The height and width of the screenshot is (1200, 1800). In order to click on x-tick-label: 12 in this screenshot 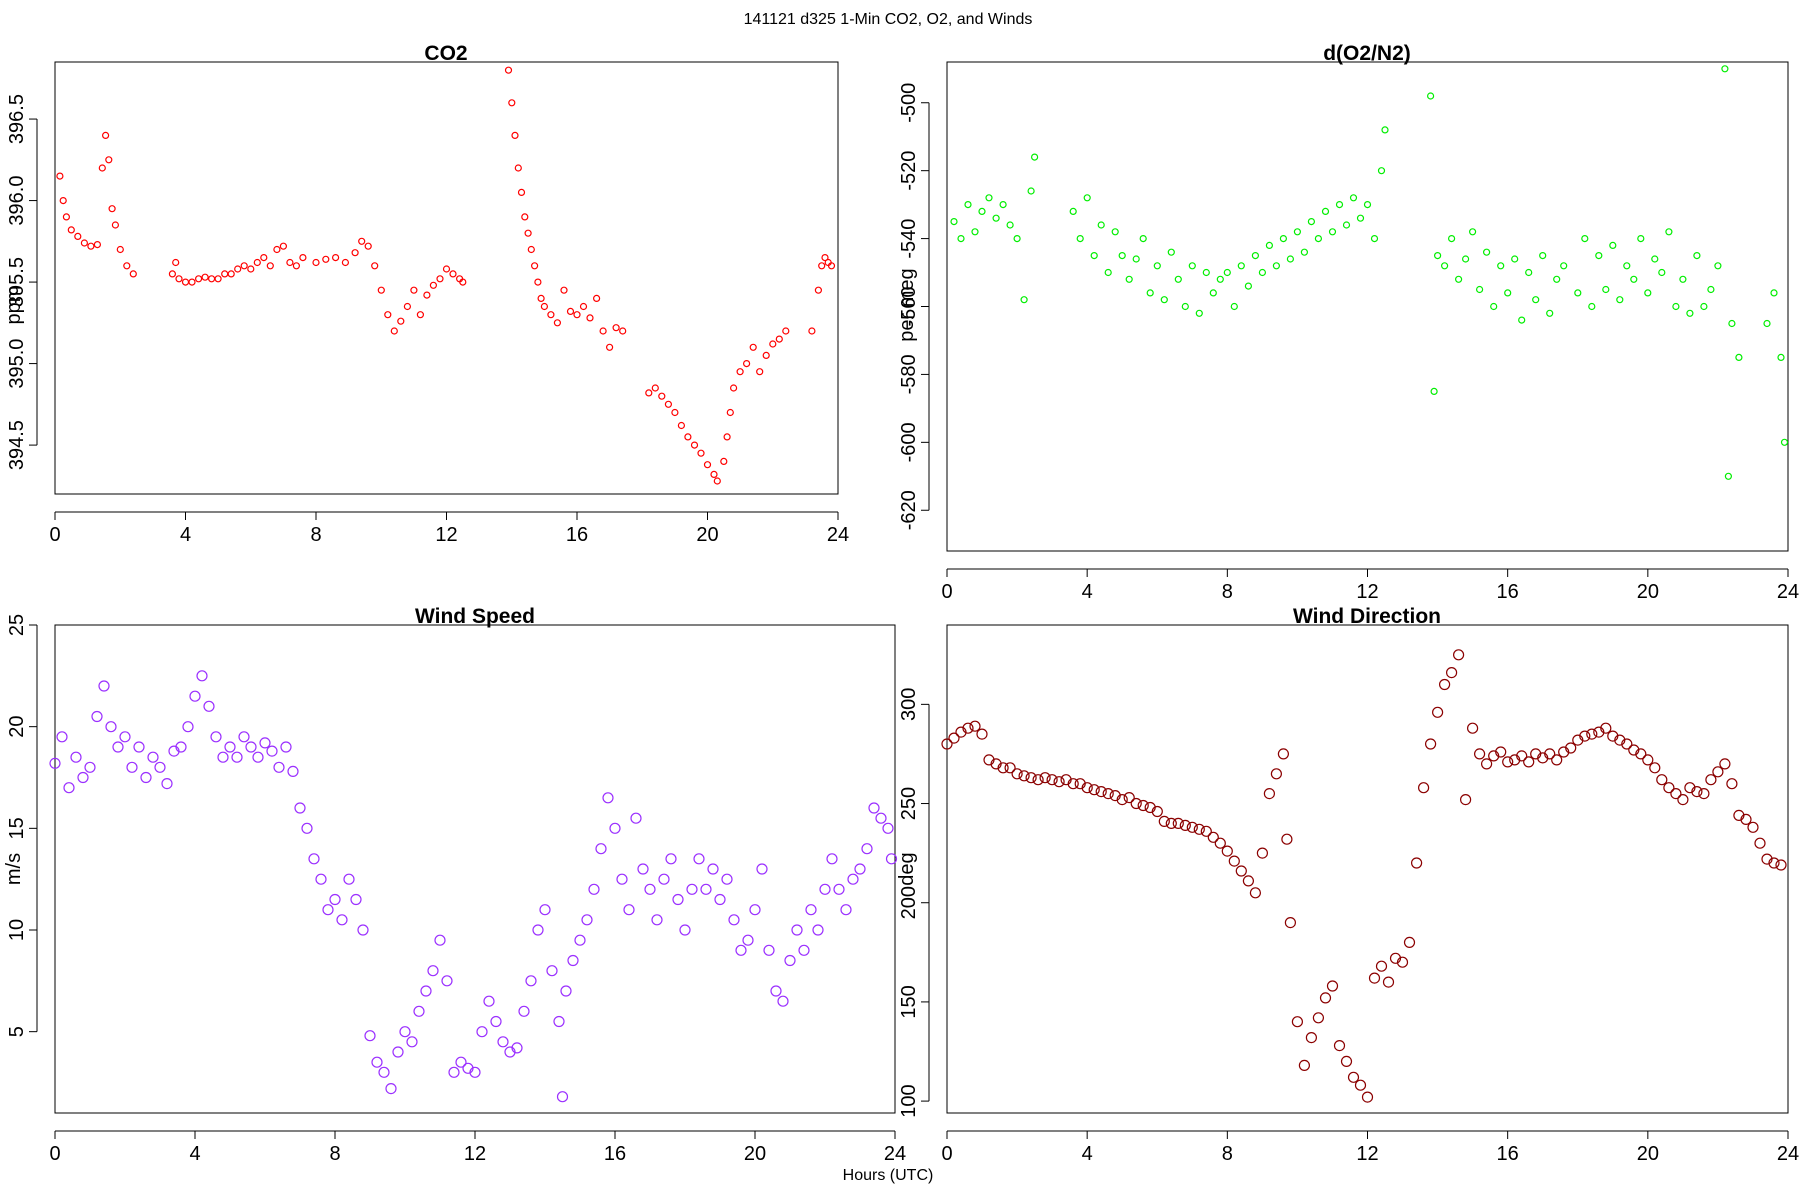, I will do `click(475, 1154)`.